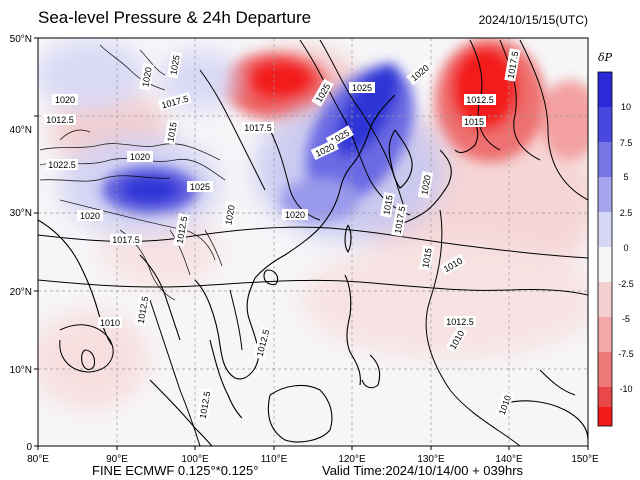 The height and width of the screenshot is (480, 640). What do you see at coordinates (29, 447) in the screenshot?
I see `lat-label: 0` at bounding box center [29, 447].